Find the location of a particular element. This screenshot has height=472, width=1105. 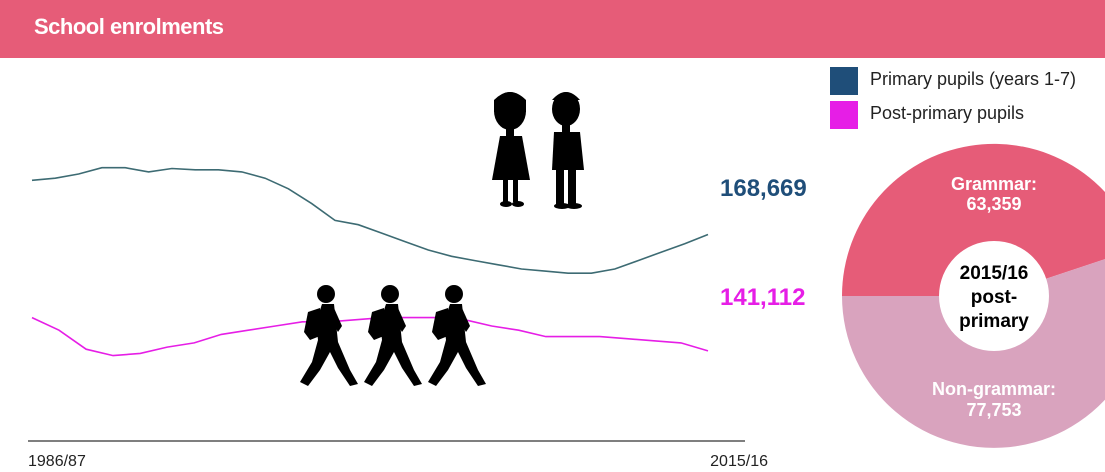

slice-label-grammar: Grammar: is located at coordinates (994, 184).